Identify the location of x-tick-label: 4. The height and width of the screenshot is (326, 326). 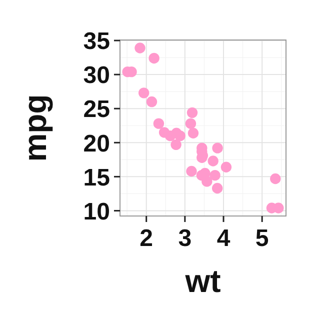
(223, 238).